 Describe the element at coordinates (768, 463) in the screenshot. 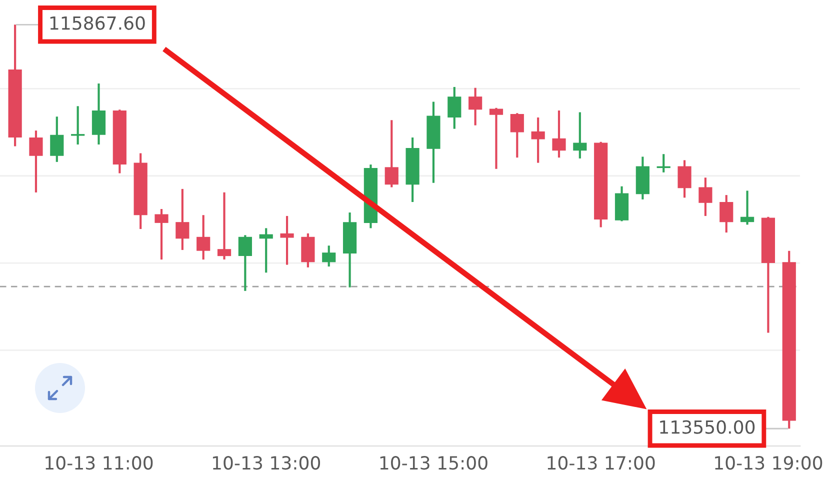

I see `x-tick-label: 10-13 19:00` at that location.